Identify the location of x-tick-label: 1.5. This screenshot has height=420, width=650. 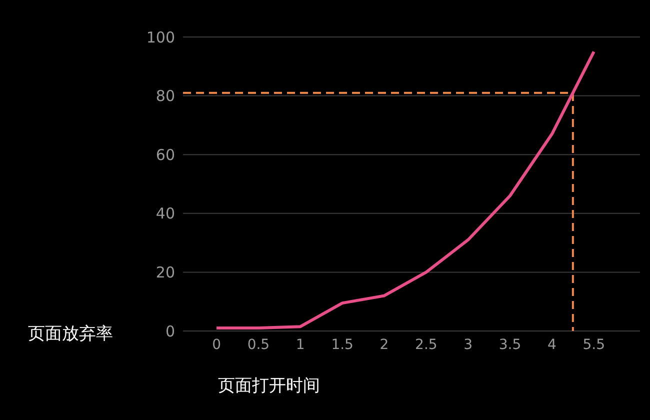
(342, 344).